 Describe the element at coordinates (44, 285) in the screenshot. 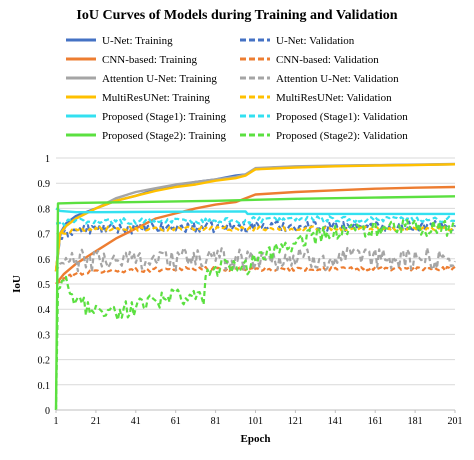

I see `y-tick-label: 0.5` at that location.